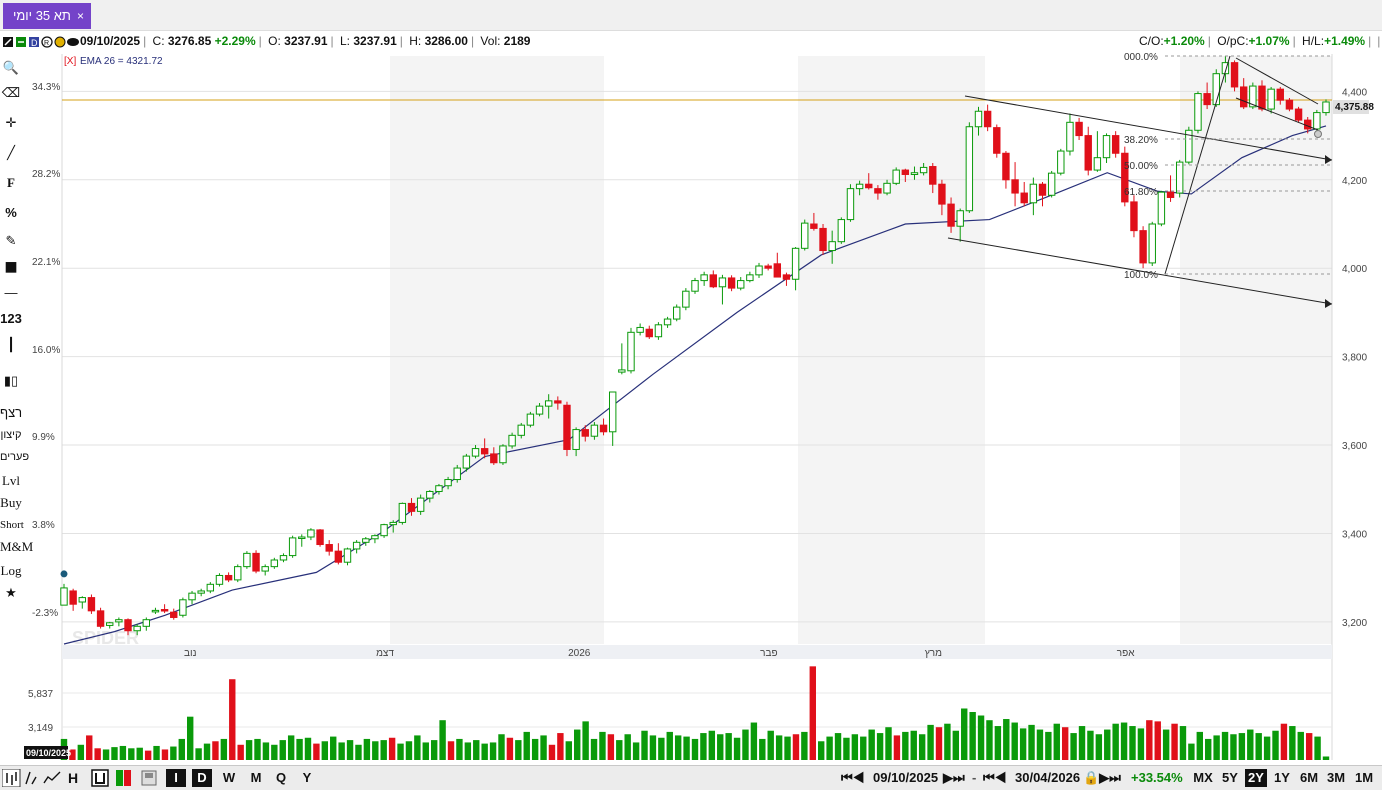 This screenshot has width=1382, height=790. What do you see at coordinates (17, 546) in the screenshot?
I see `tool-18: M&M` at bounding box center [17, 546].